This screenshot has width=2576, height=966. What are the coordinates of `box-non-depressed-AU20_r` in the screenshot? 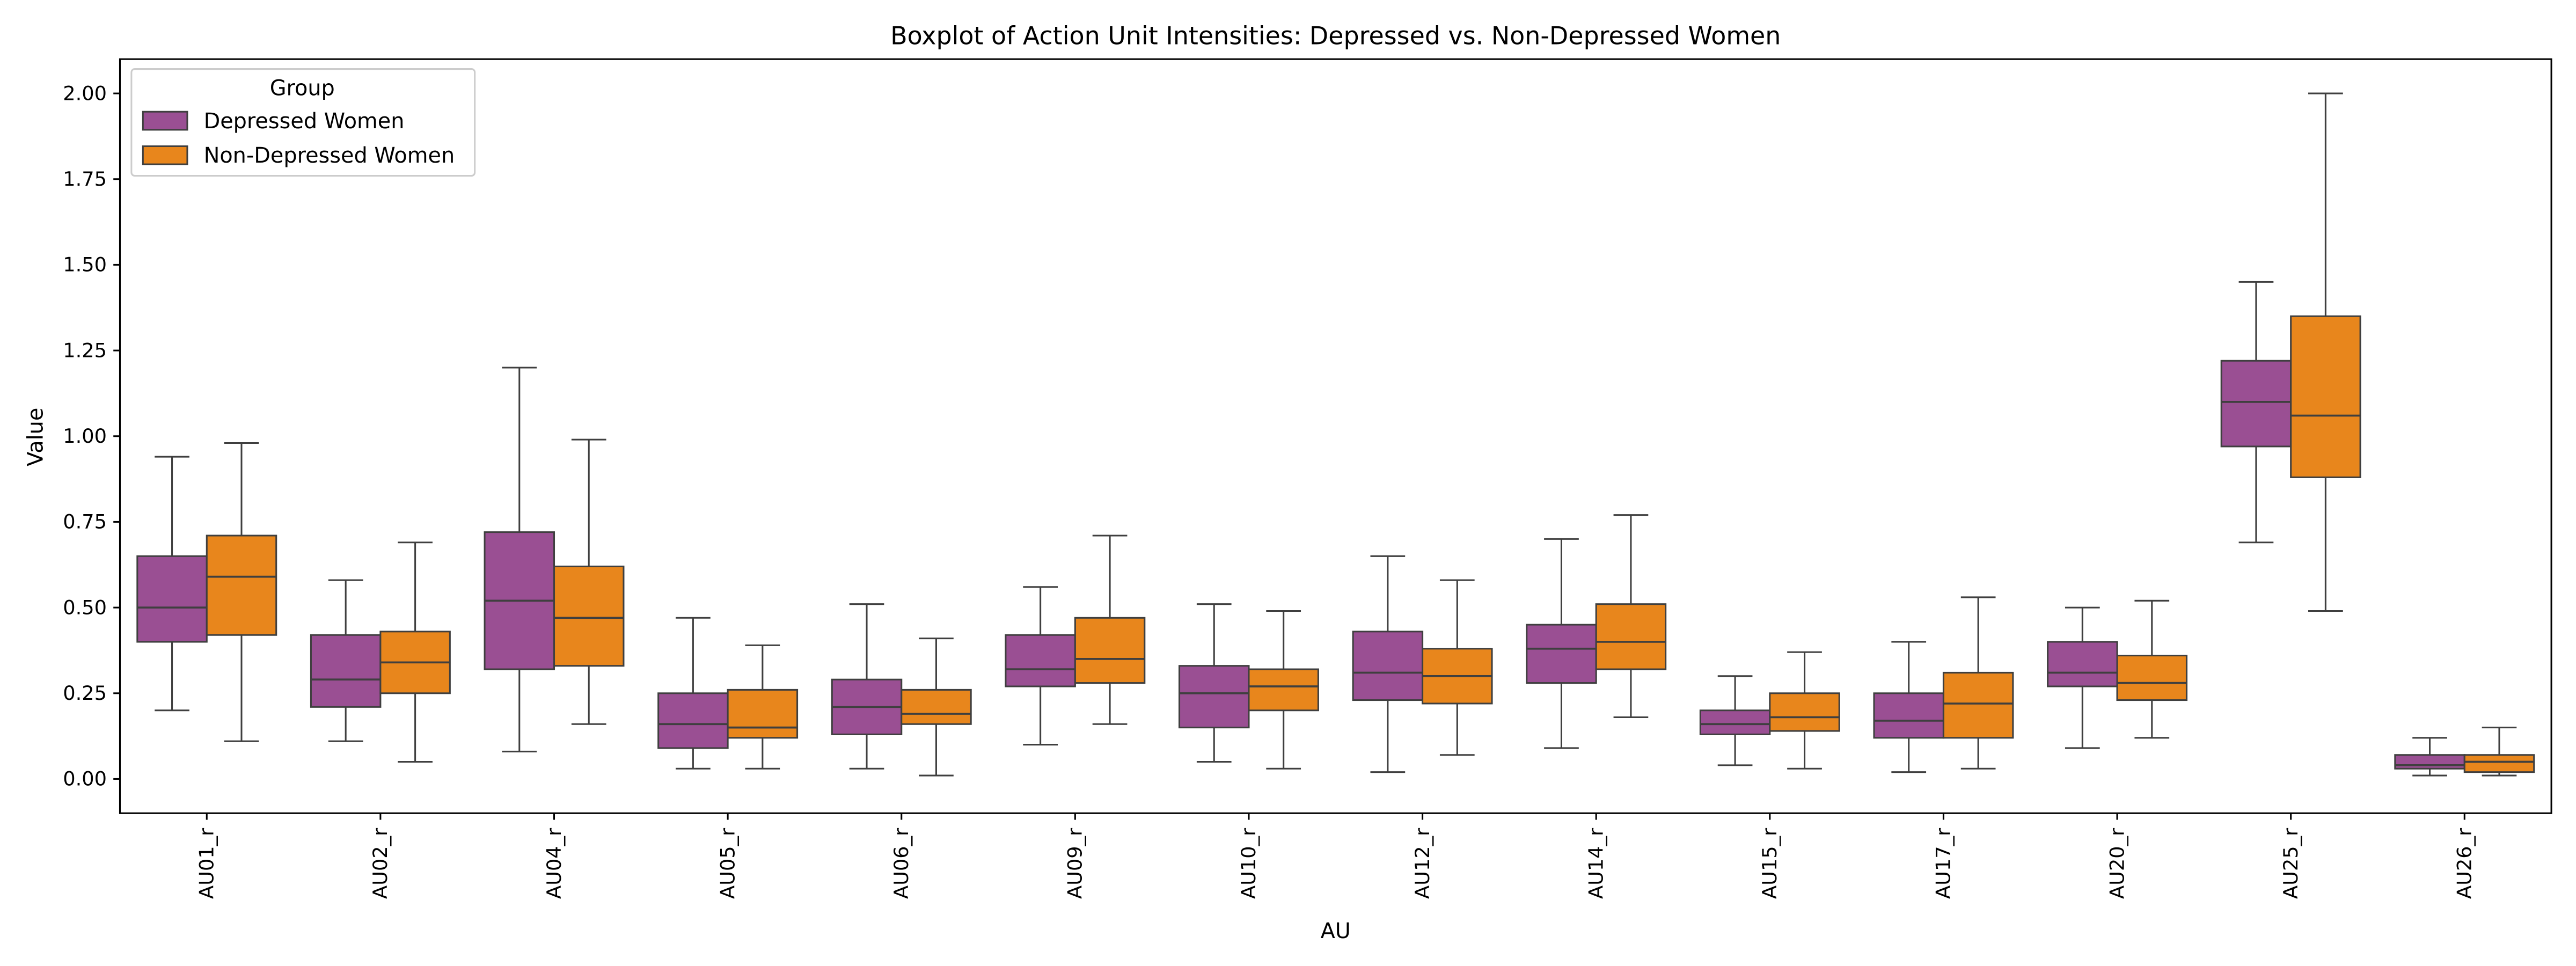 It's located at (2152, 669).